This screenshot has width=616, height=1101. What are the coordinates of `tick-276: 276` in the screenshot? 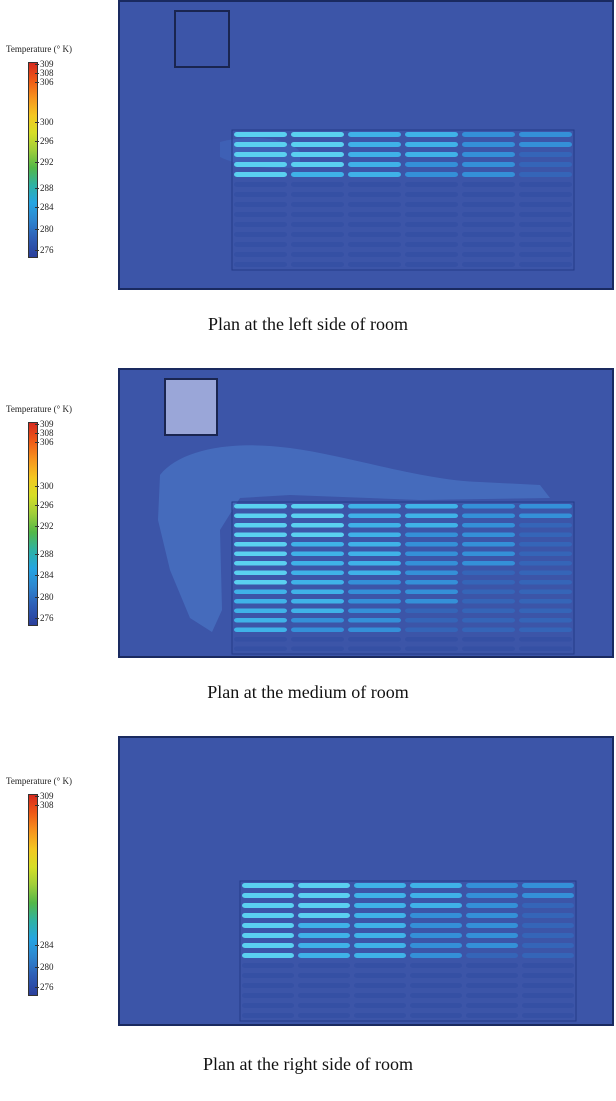 It's located at (44, 250).